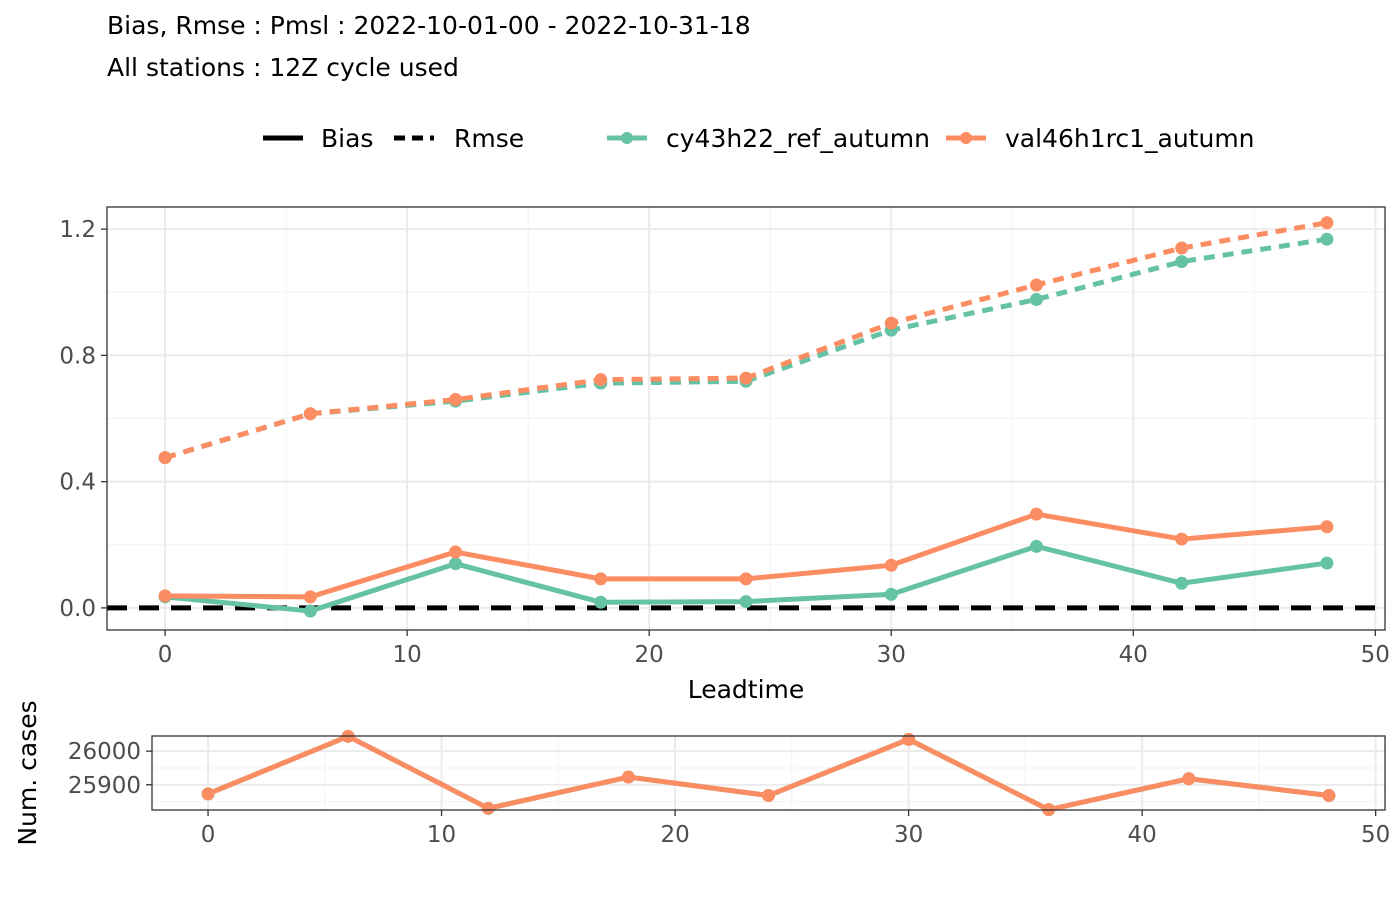 Image resolution: width=1400 pixels, height=900 pixels. I want to click on y-tick-label: 0.0, so click(77, 609).